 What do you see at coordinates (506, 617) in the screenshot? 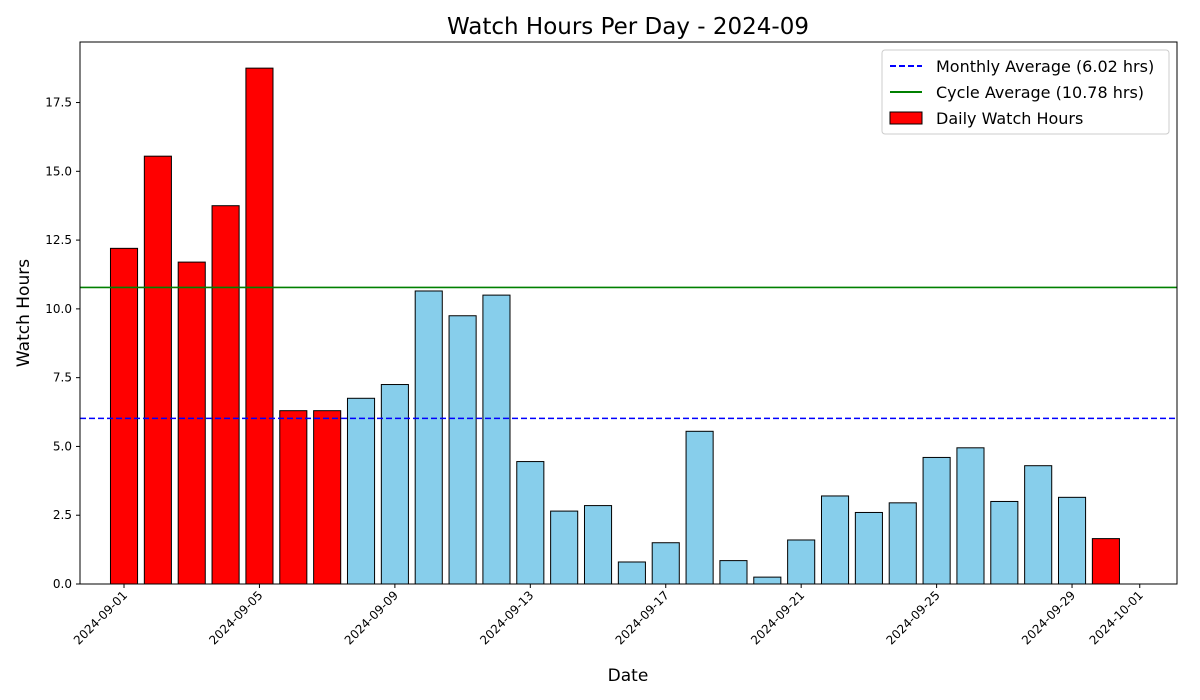
I see `x-tick-label: 2024-09-13` at bounding box center [506, 617].